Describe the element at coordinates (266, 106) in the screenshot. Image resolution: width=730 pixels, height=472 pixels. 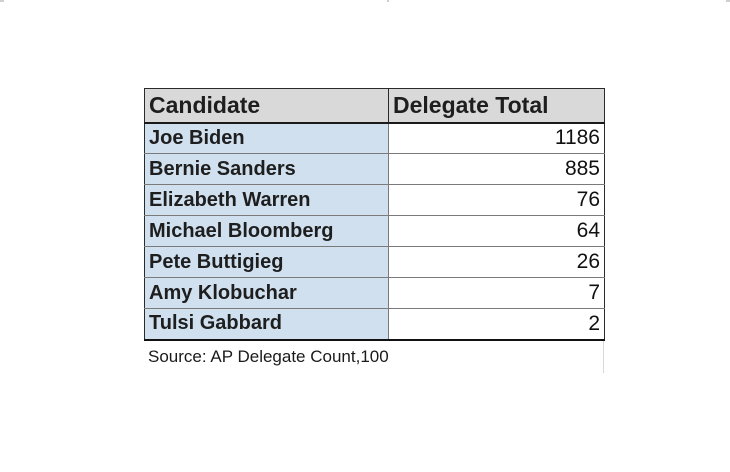
I see `header-candidate: Candidate` at that location.